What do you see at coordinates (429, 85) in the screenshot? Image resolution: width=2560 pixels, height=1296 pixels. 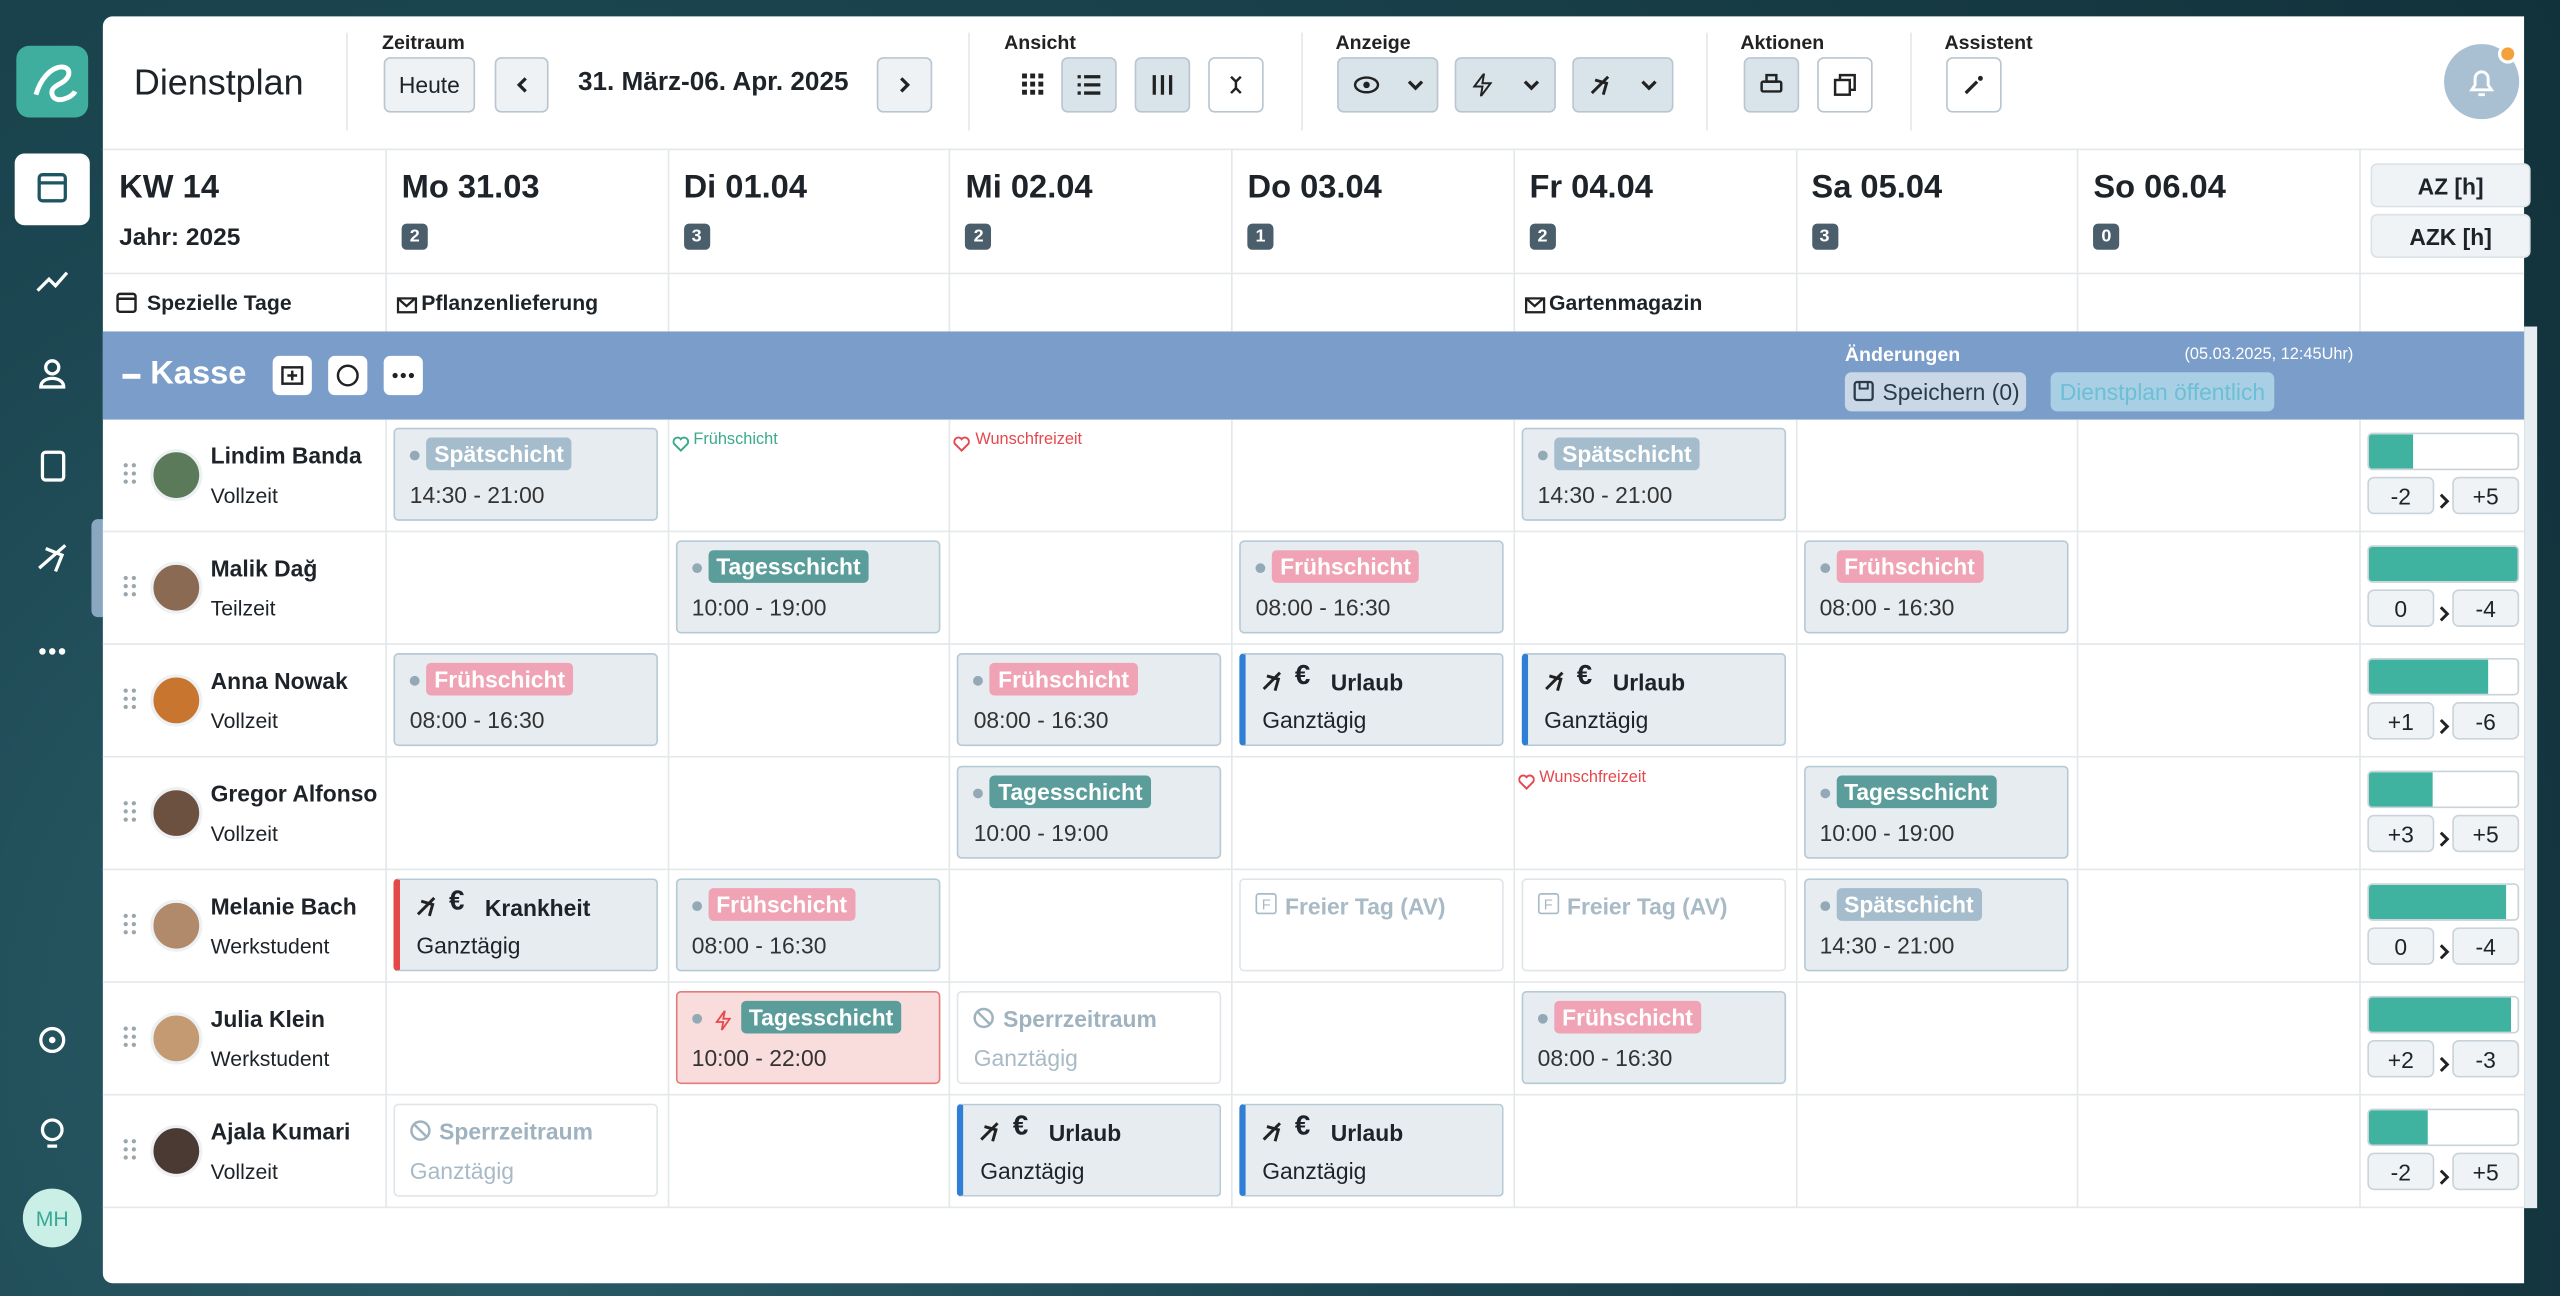 I see `today-button: Heute` at bounding box center [429, 85].